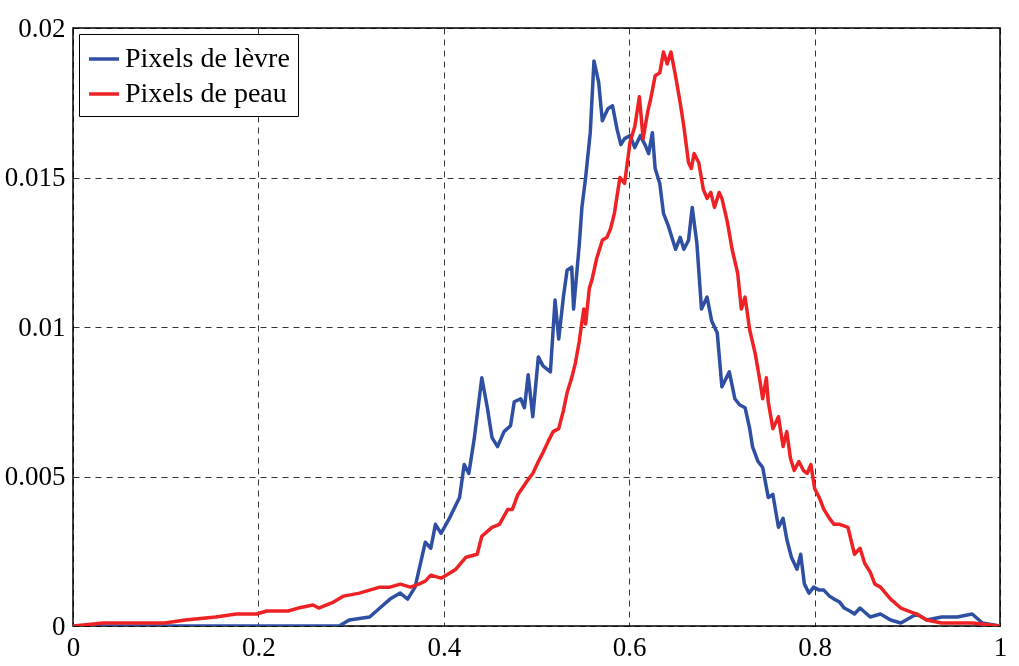  I want to click on x-tick-label: 0.4, so click(444, 646).